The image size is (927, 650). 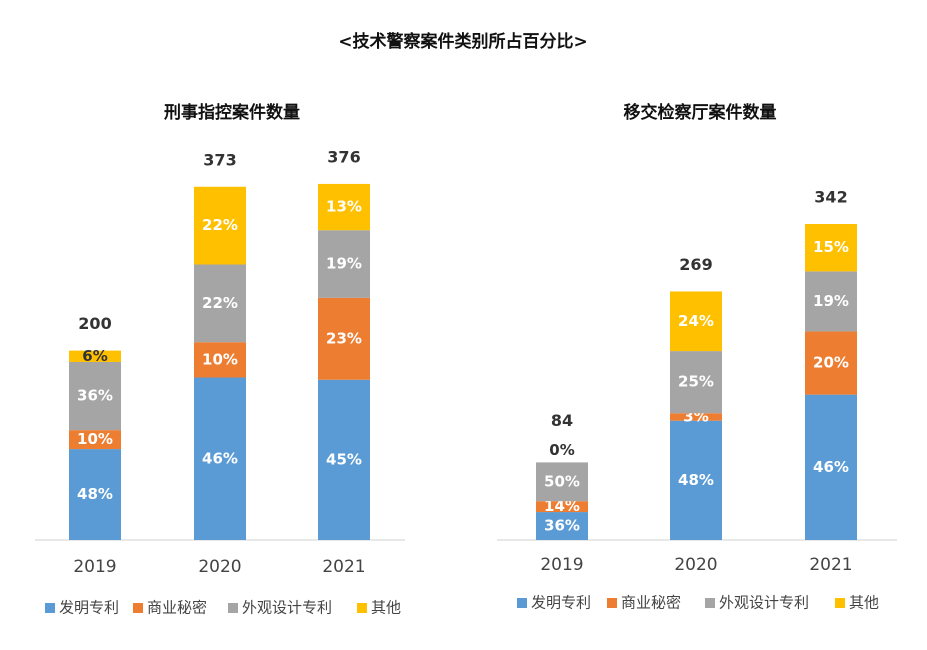 What do you see at coordinates (561, 450) in the screenshot?
I see `value-label: 0%` at bounding box center [561, 450].